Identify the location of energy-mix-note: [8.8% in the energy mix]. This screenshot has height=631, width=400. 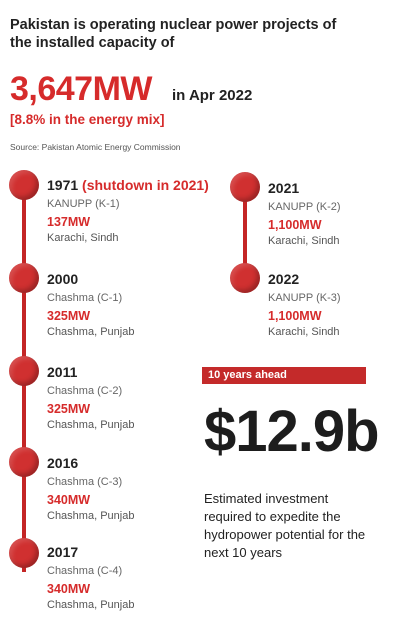
(87, 119).